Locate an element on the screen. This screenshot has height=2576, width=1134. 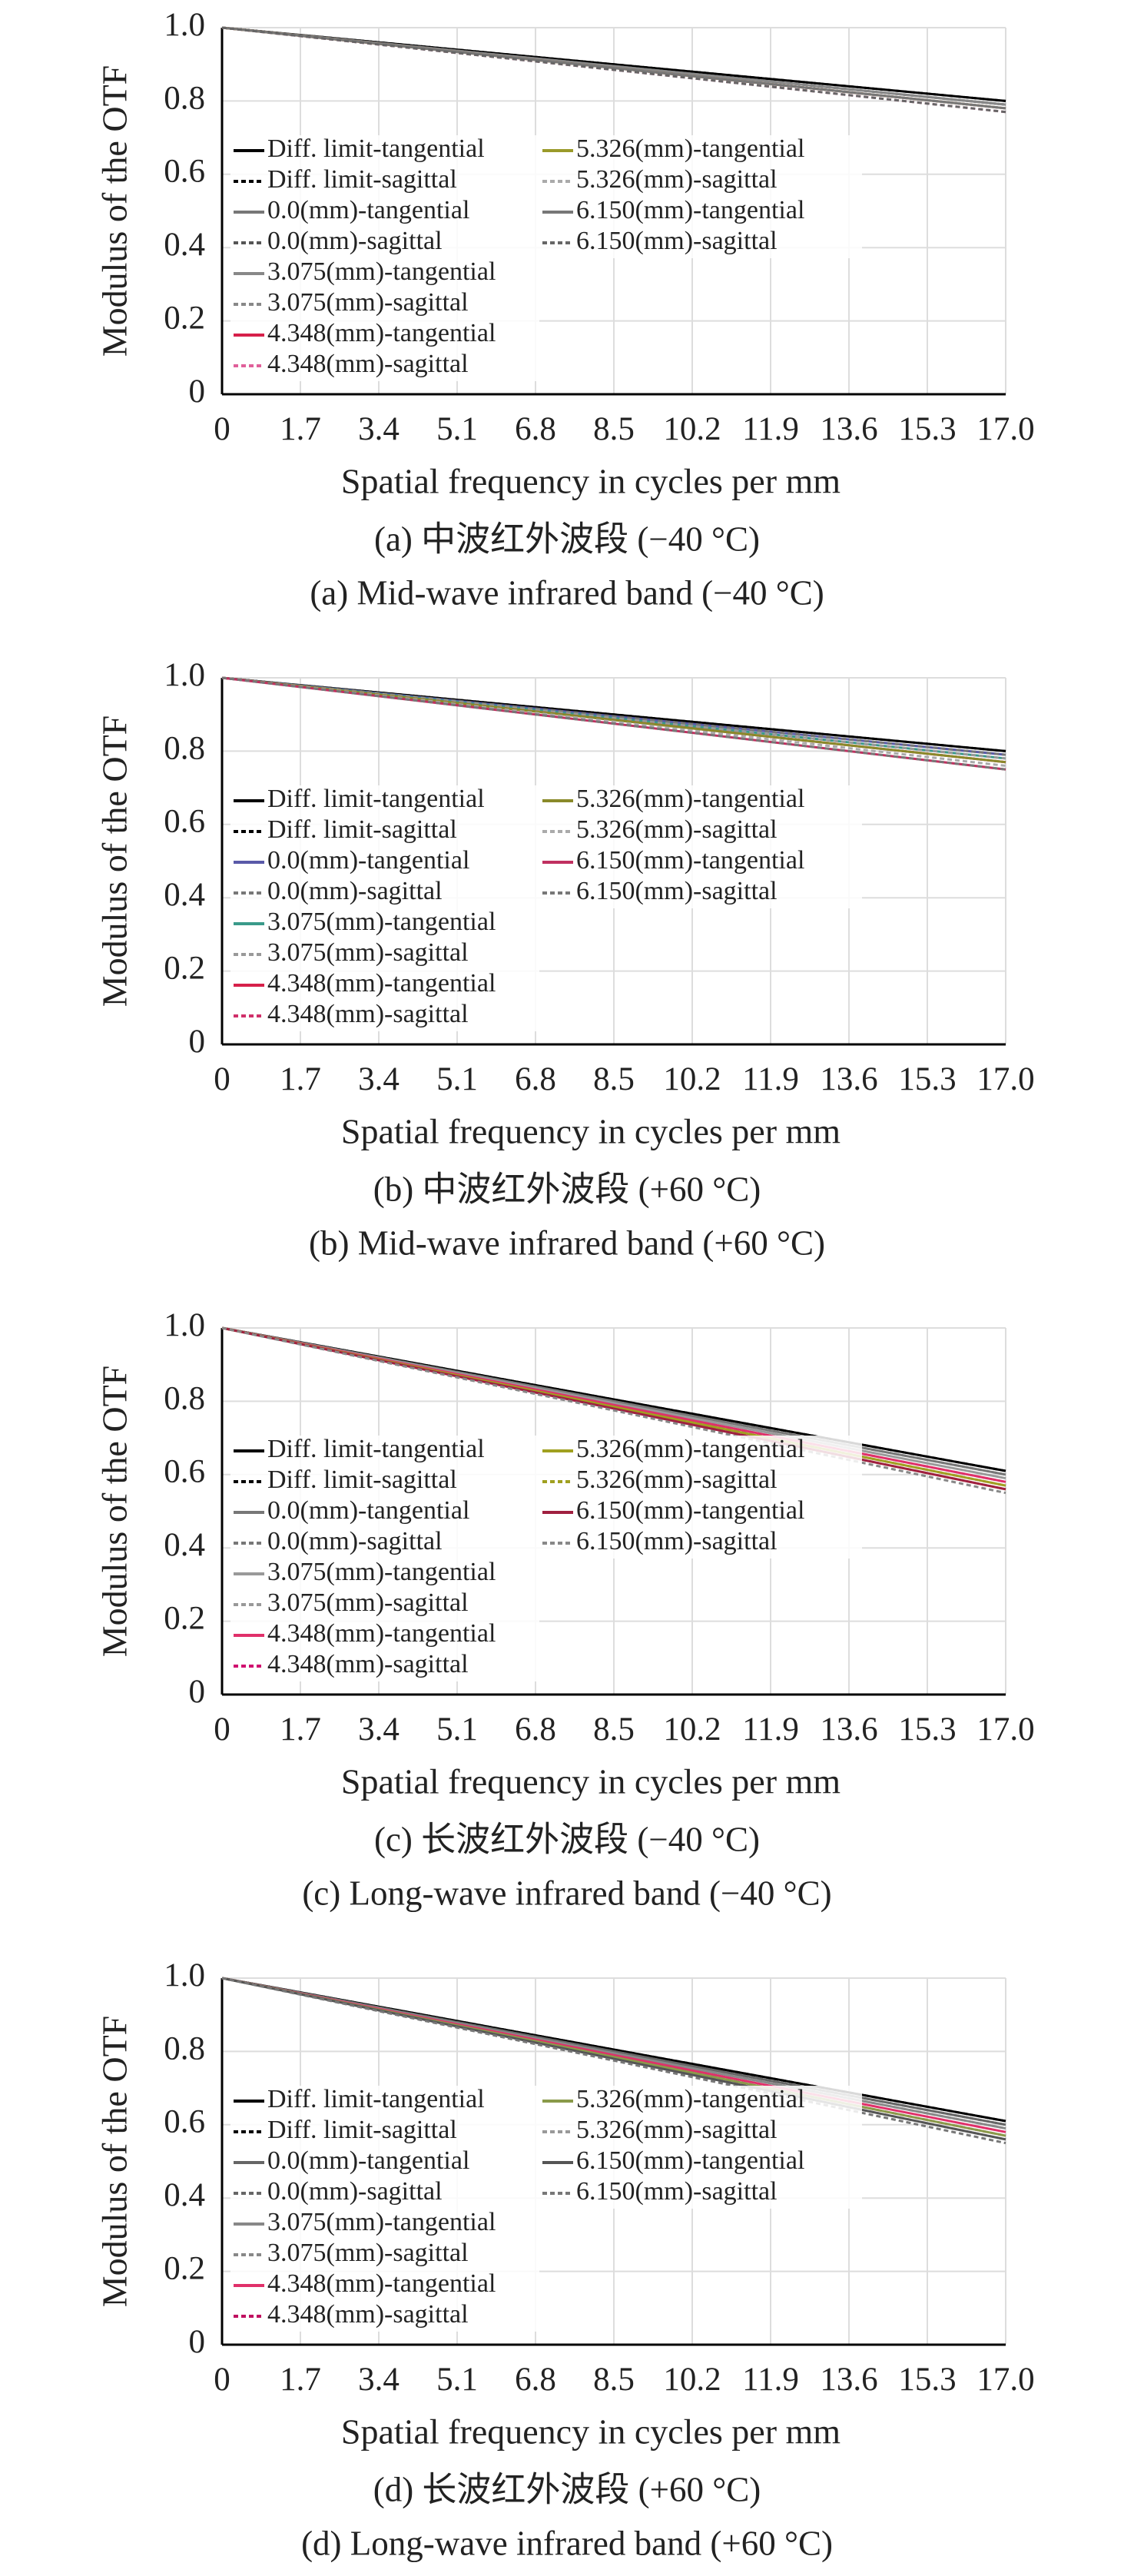
caption-cn: (c) 长波红外波段 (−40 °C) is located at coordinates (567, 1839).